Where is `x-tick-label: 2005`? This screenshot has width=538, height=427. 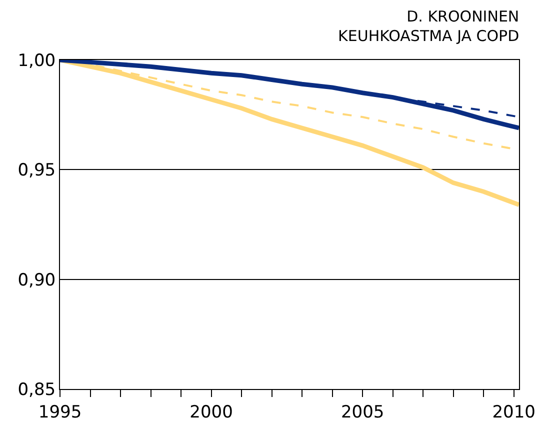 x-tick-label: 2005 is located at coordinates (362, 412).